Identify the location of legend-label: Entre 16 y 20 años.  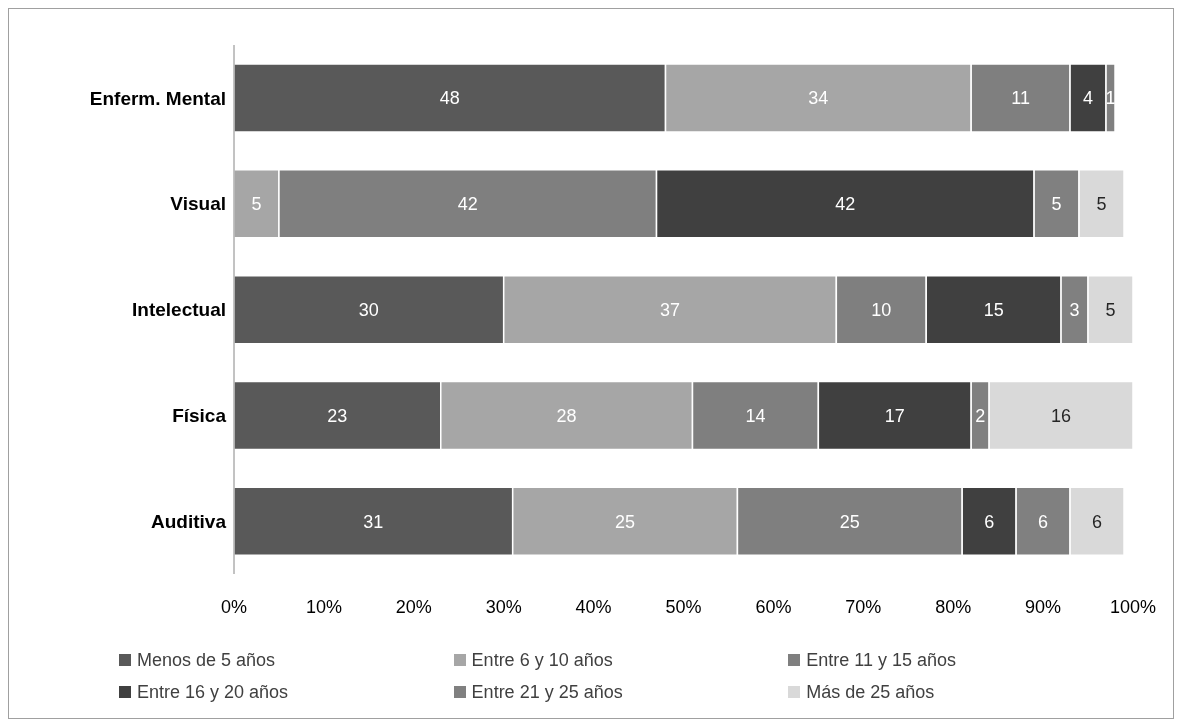
(213, 692).